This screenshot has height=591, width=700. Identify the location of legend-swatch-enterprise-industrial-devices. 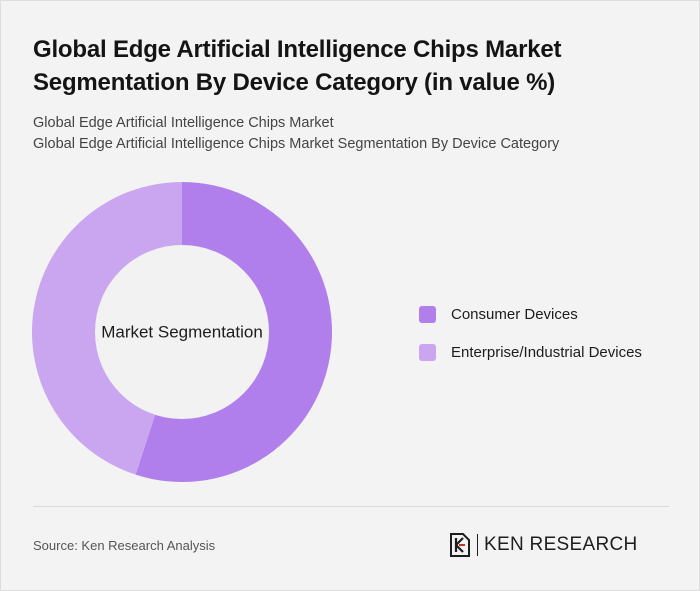
(427, 352).